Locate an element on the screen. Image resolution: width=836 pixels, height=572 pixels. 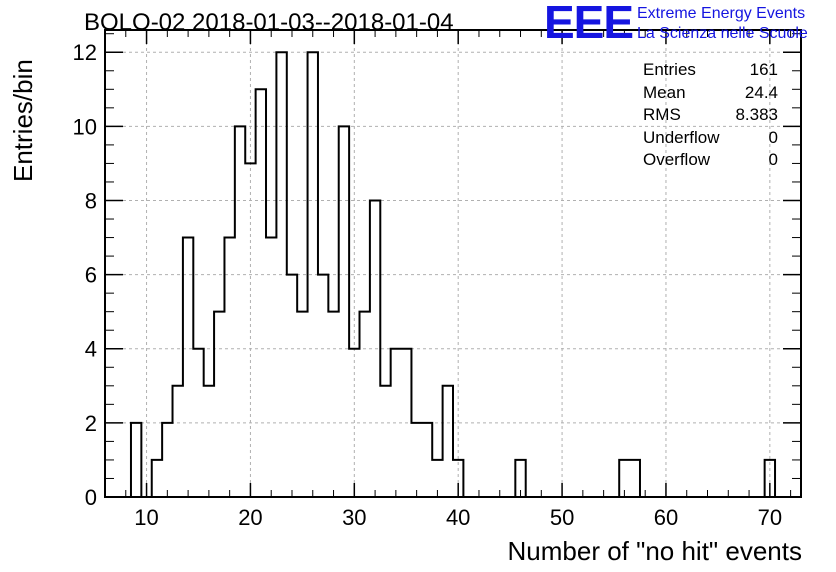
x-tick-label: 50 is located at coordinates (562, 517).